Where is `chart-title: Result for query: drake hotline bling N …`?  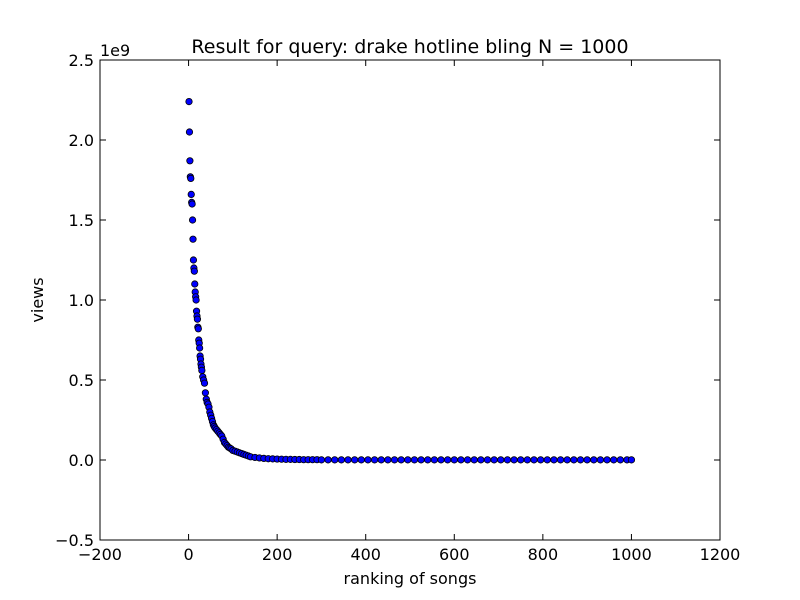 chart-title: Result for query: drake hotline bling N … is located at coordinates (409, 47).